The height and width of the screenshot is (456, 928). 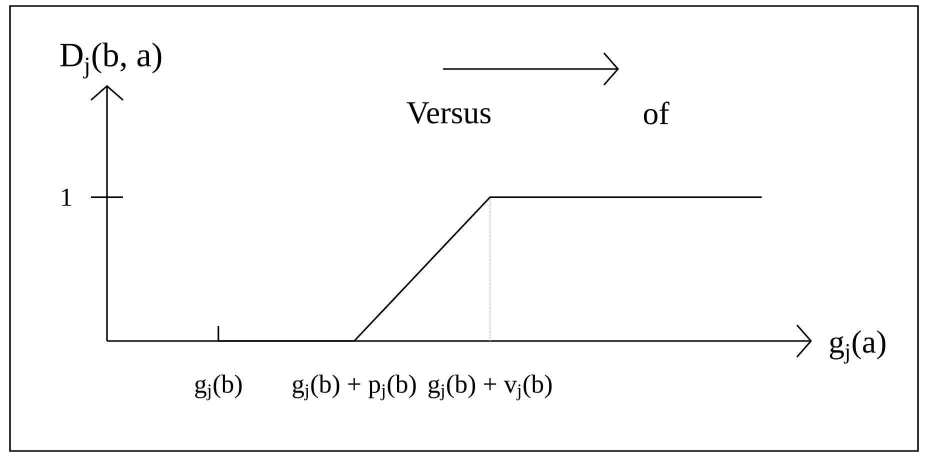 What do you see at coordinates (858, 347) in the screenshot?
I see `x-axis-title: g$_{j}$(a)` at bounding box center [858, 347].